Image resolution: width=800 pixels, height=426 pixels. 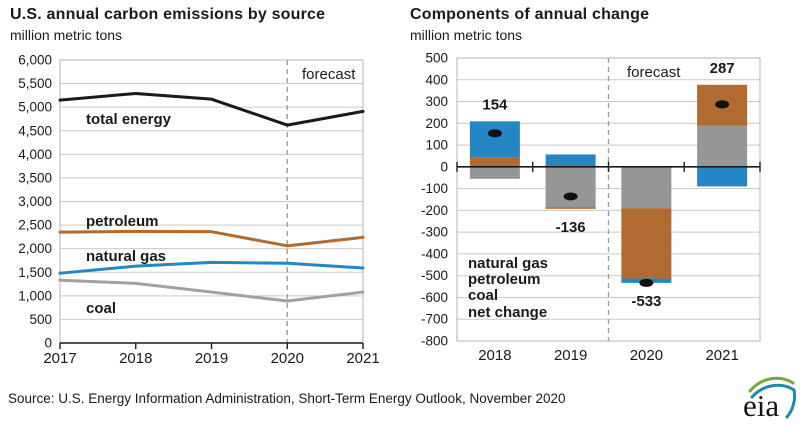 I want to click on net-change-value-label: 287, so click(x=722, y=68).